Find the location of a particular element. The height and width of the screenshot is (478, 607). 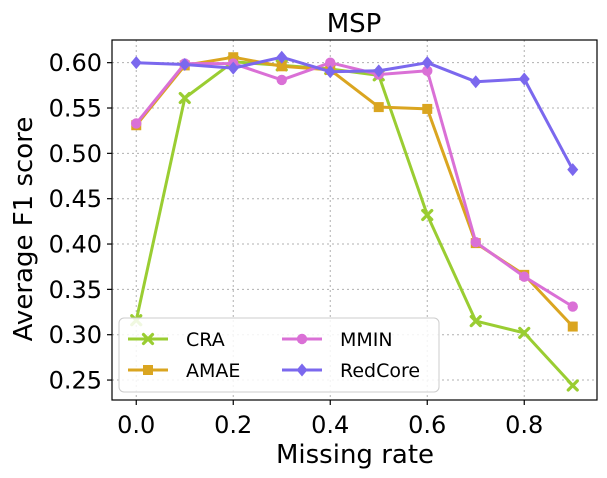

y-tick-label: 0.50 is located at coordinates (75, 154).